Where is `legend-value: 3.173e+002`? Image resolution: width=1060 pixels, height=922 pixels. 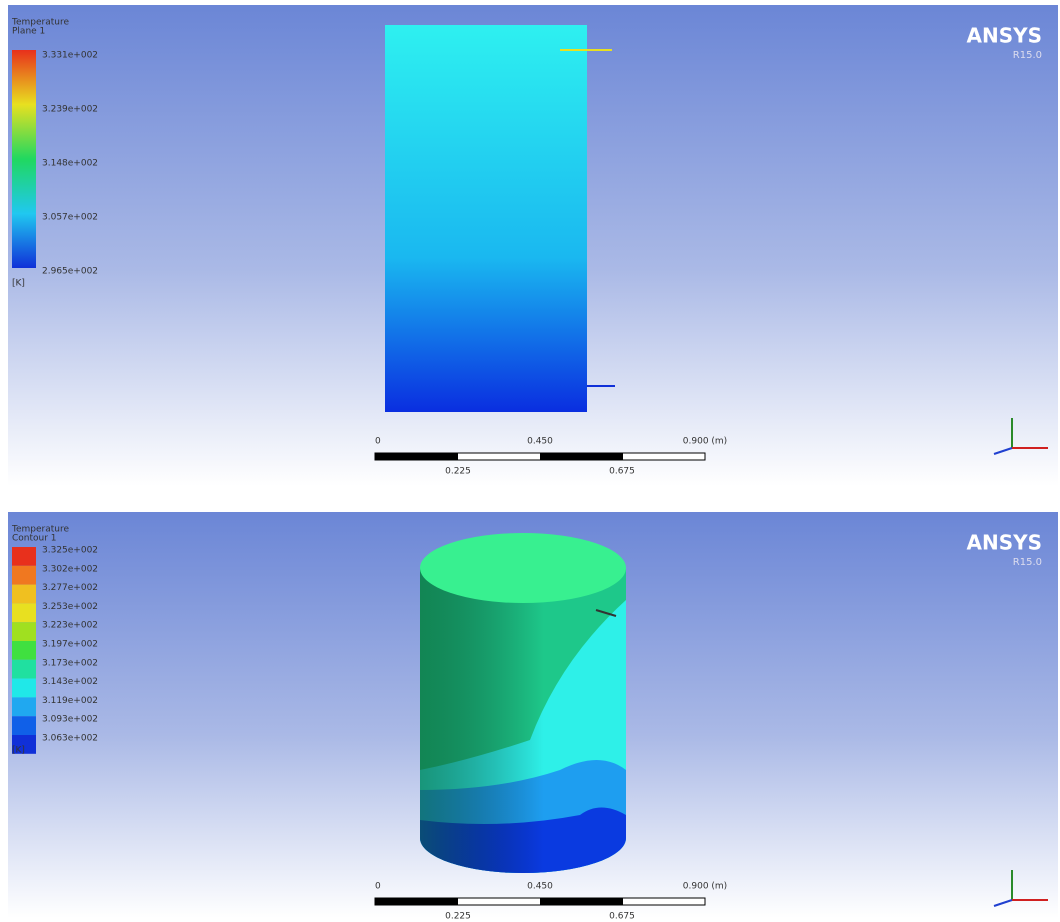 legend-value: 3.173e+002 is located at coordinates (70, 663).